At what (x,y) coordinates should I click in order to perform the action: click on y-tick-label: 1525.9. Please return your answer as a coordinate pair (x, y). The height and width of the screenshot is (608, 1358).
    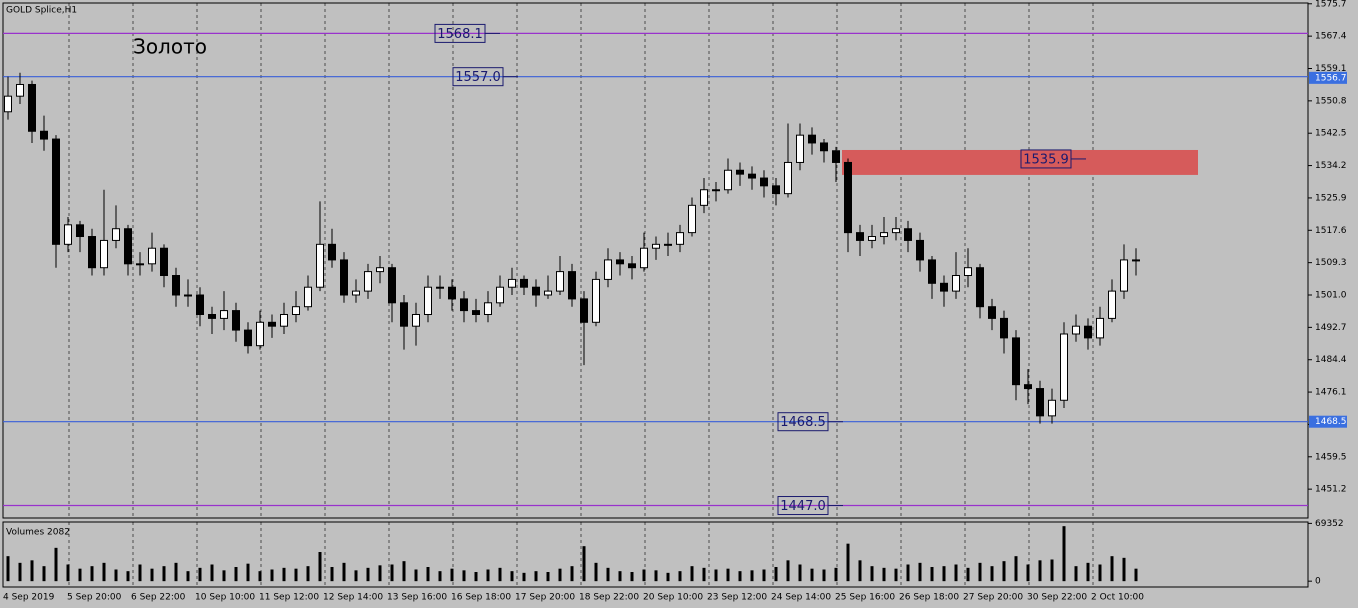
    Looking at the image, I should click on (1331, 198).